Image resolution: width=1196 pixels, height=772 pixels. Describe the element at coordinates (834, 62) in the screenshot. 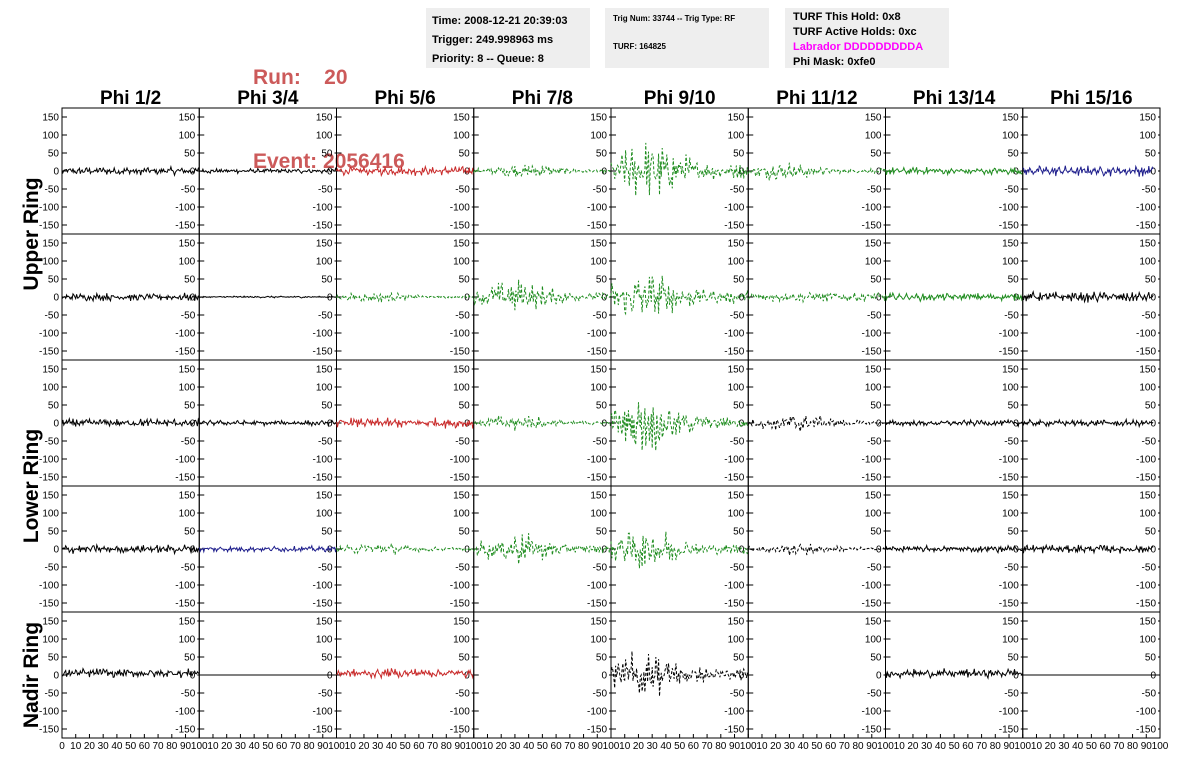

I see `phi-mask-text: Phi Mask: 0xfe0` at that location.